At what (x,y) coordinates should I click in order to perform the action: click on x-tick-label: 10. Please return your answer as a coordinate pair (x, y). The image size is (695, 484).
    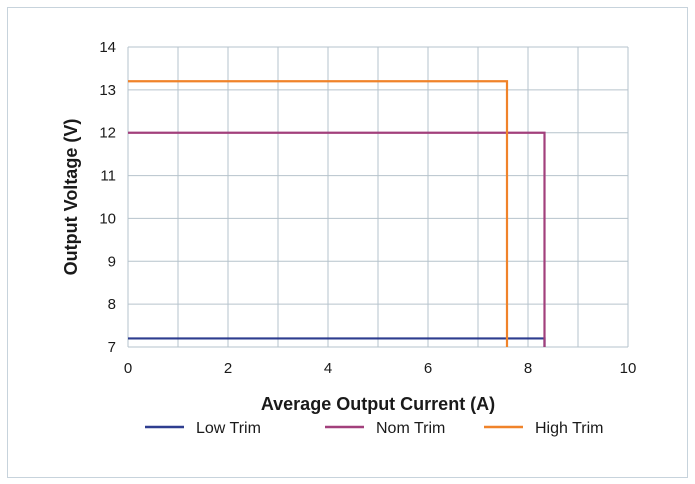
    Looking at the image, I should click on (628, 368).